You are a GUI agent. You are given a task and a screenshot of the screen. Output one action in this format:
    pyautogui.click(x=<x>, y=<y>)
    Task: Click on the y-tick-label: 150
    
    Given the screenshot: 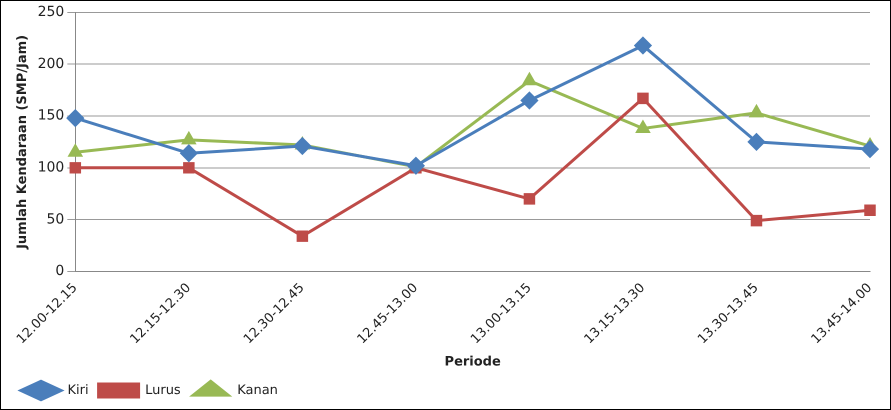 What is the action you would take?
    pyautogui.click(x=51, y=116)
    